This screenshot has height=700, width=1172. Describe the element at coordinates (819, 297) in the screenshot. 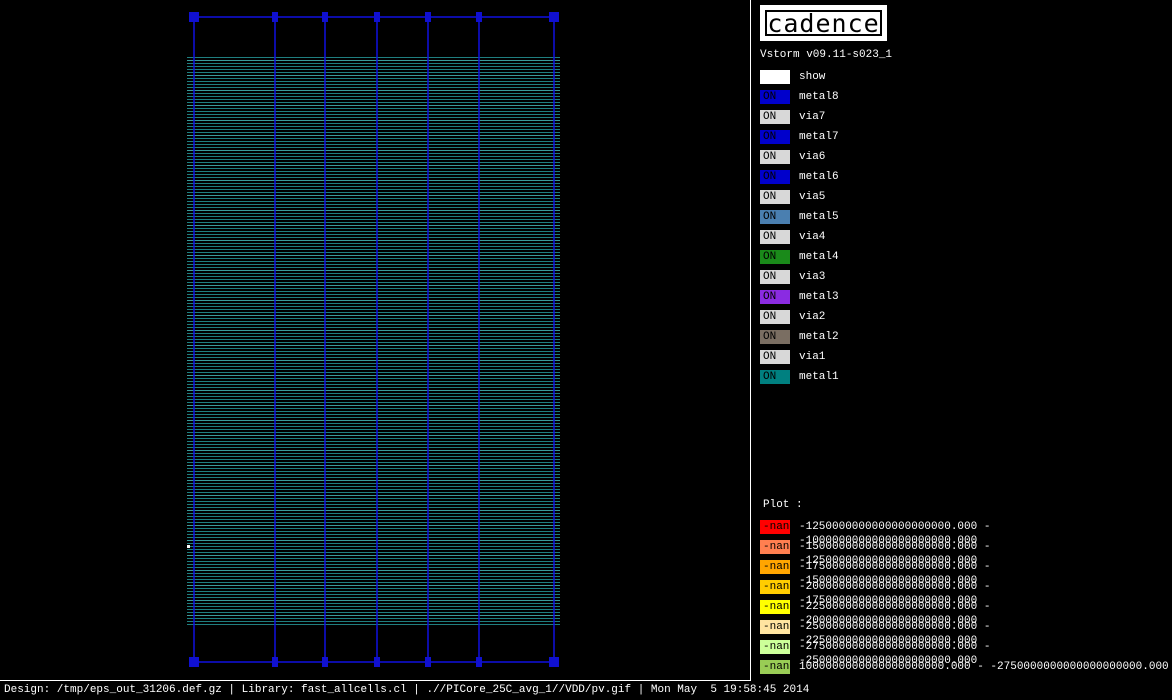

I see `layer-name: metal3` at that location.